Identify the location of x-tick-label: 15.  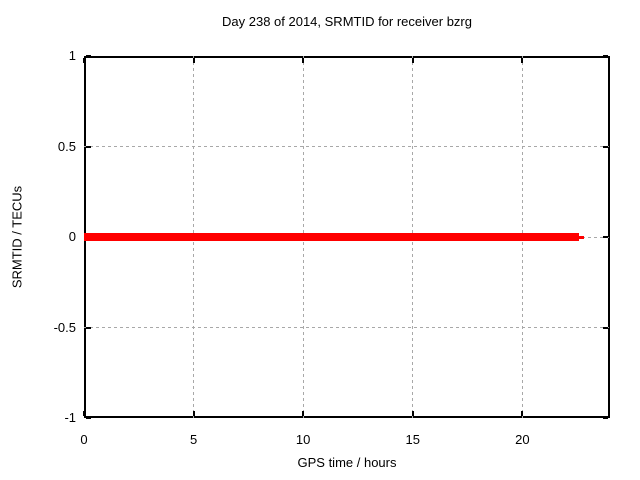
(412, 439).